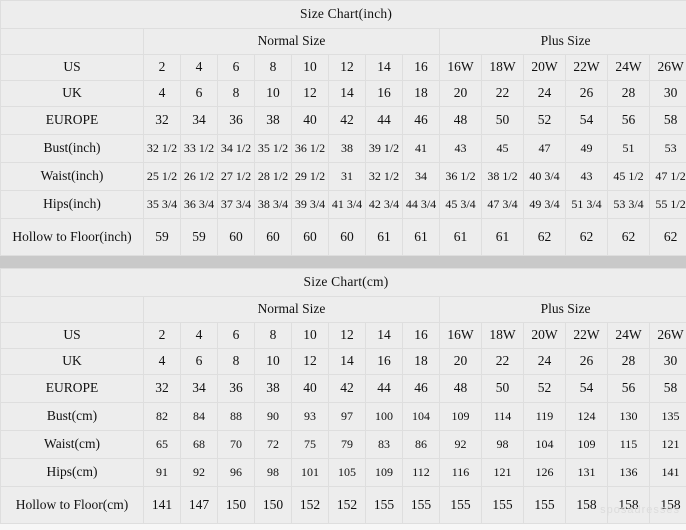 This screenshot has width=686, height=530. I want to click on table-cell: 36 3/4, so click(199, 204).